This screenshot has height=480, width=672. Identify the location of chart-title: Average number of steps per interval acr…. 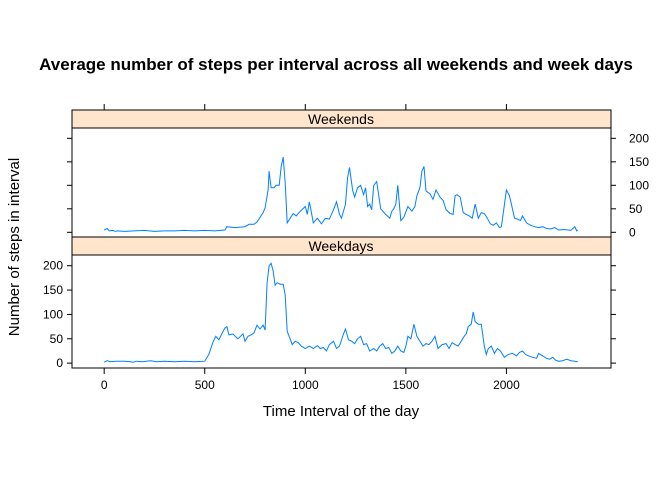
(336, 64).